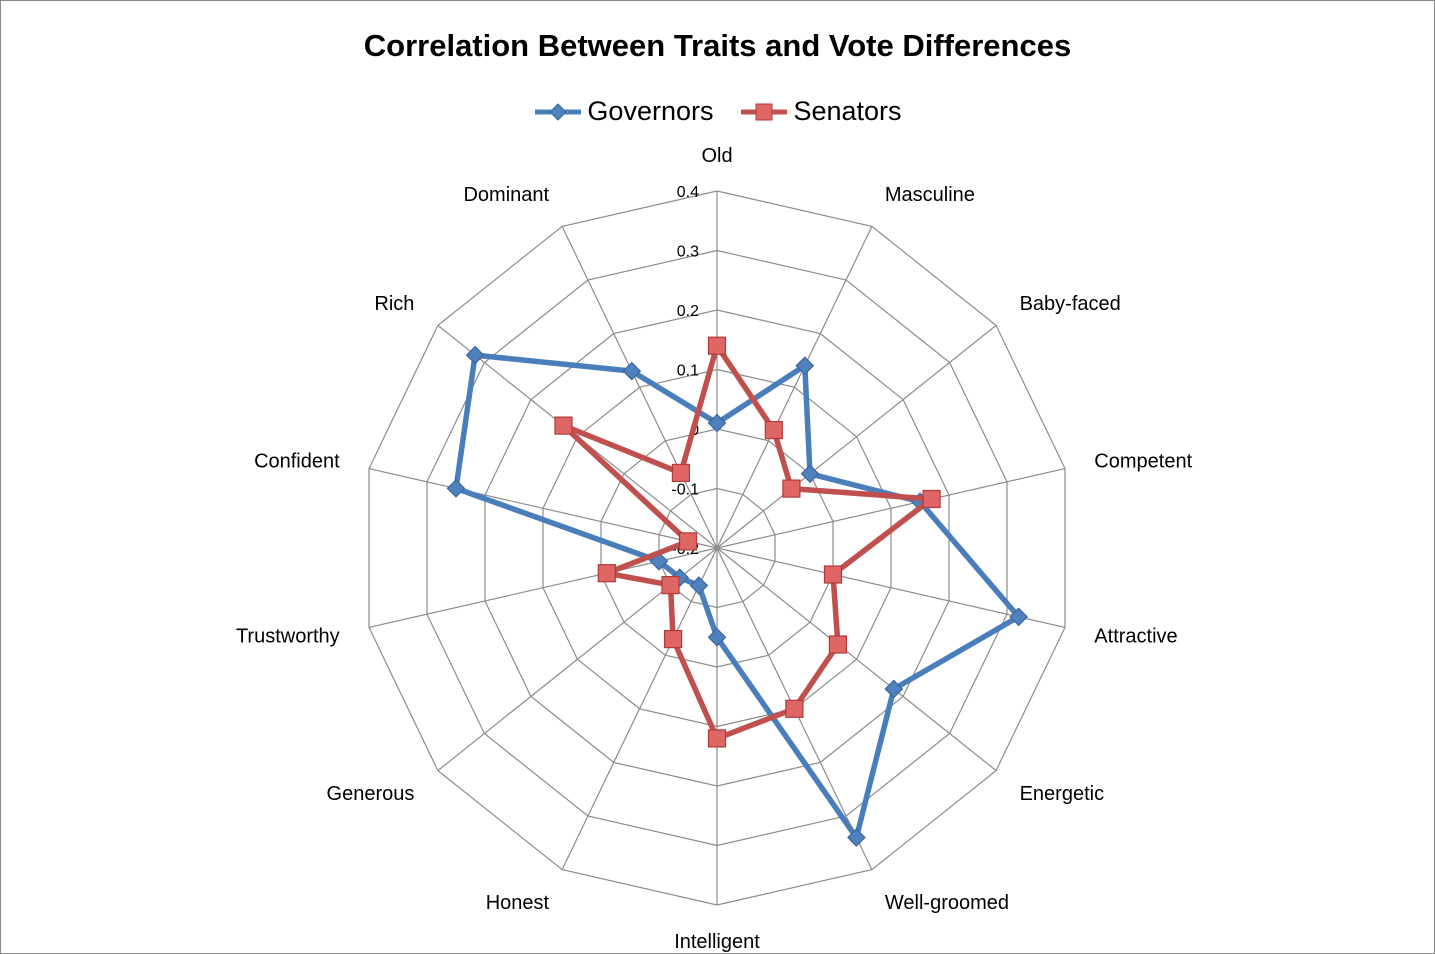  I want to click on tick-label-5: 0.3, so click(688, 252).